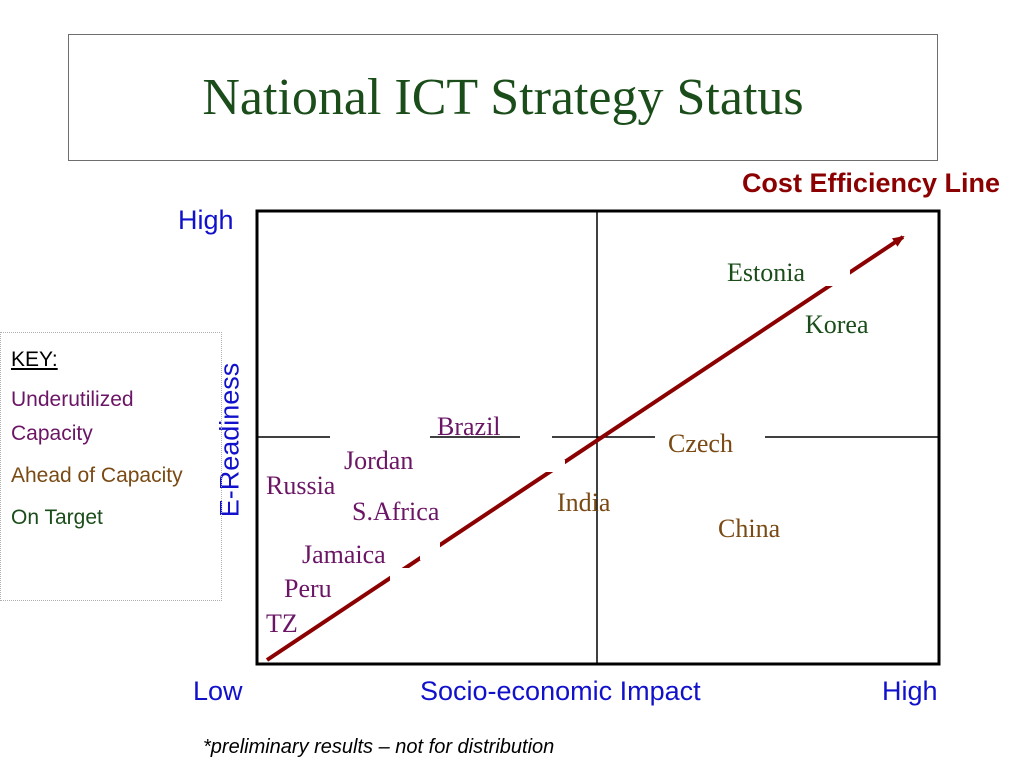  What do you see at coordinates (870, 183) in the screenshot?
I see `cost-efficiency-line-label: Cost Efficiency Line` at bounding box center [870, 183].